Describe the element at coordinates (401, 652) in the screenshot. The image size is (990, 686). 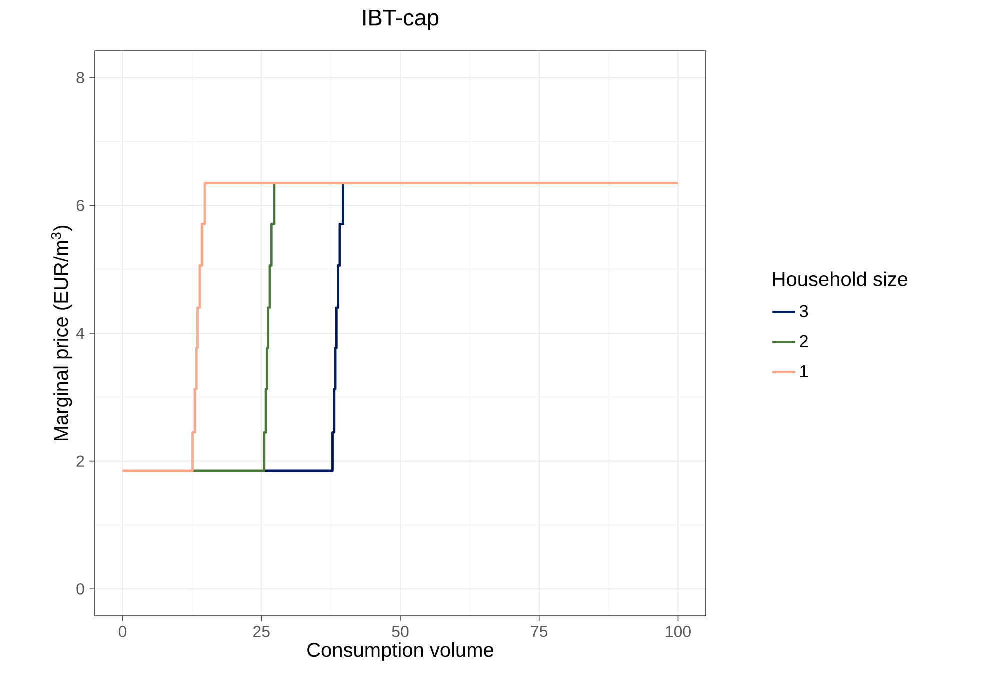
I see `x-axis-title: Consumption volume` at that location.